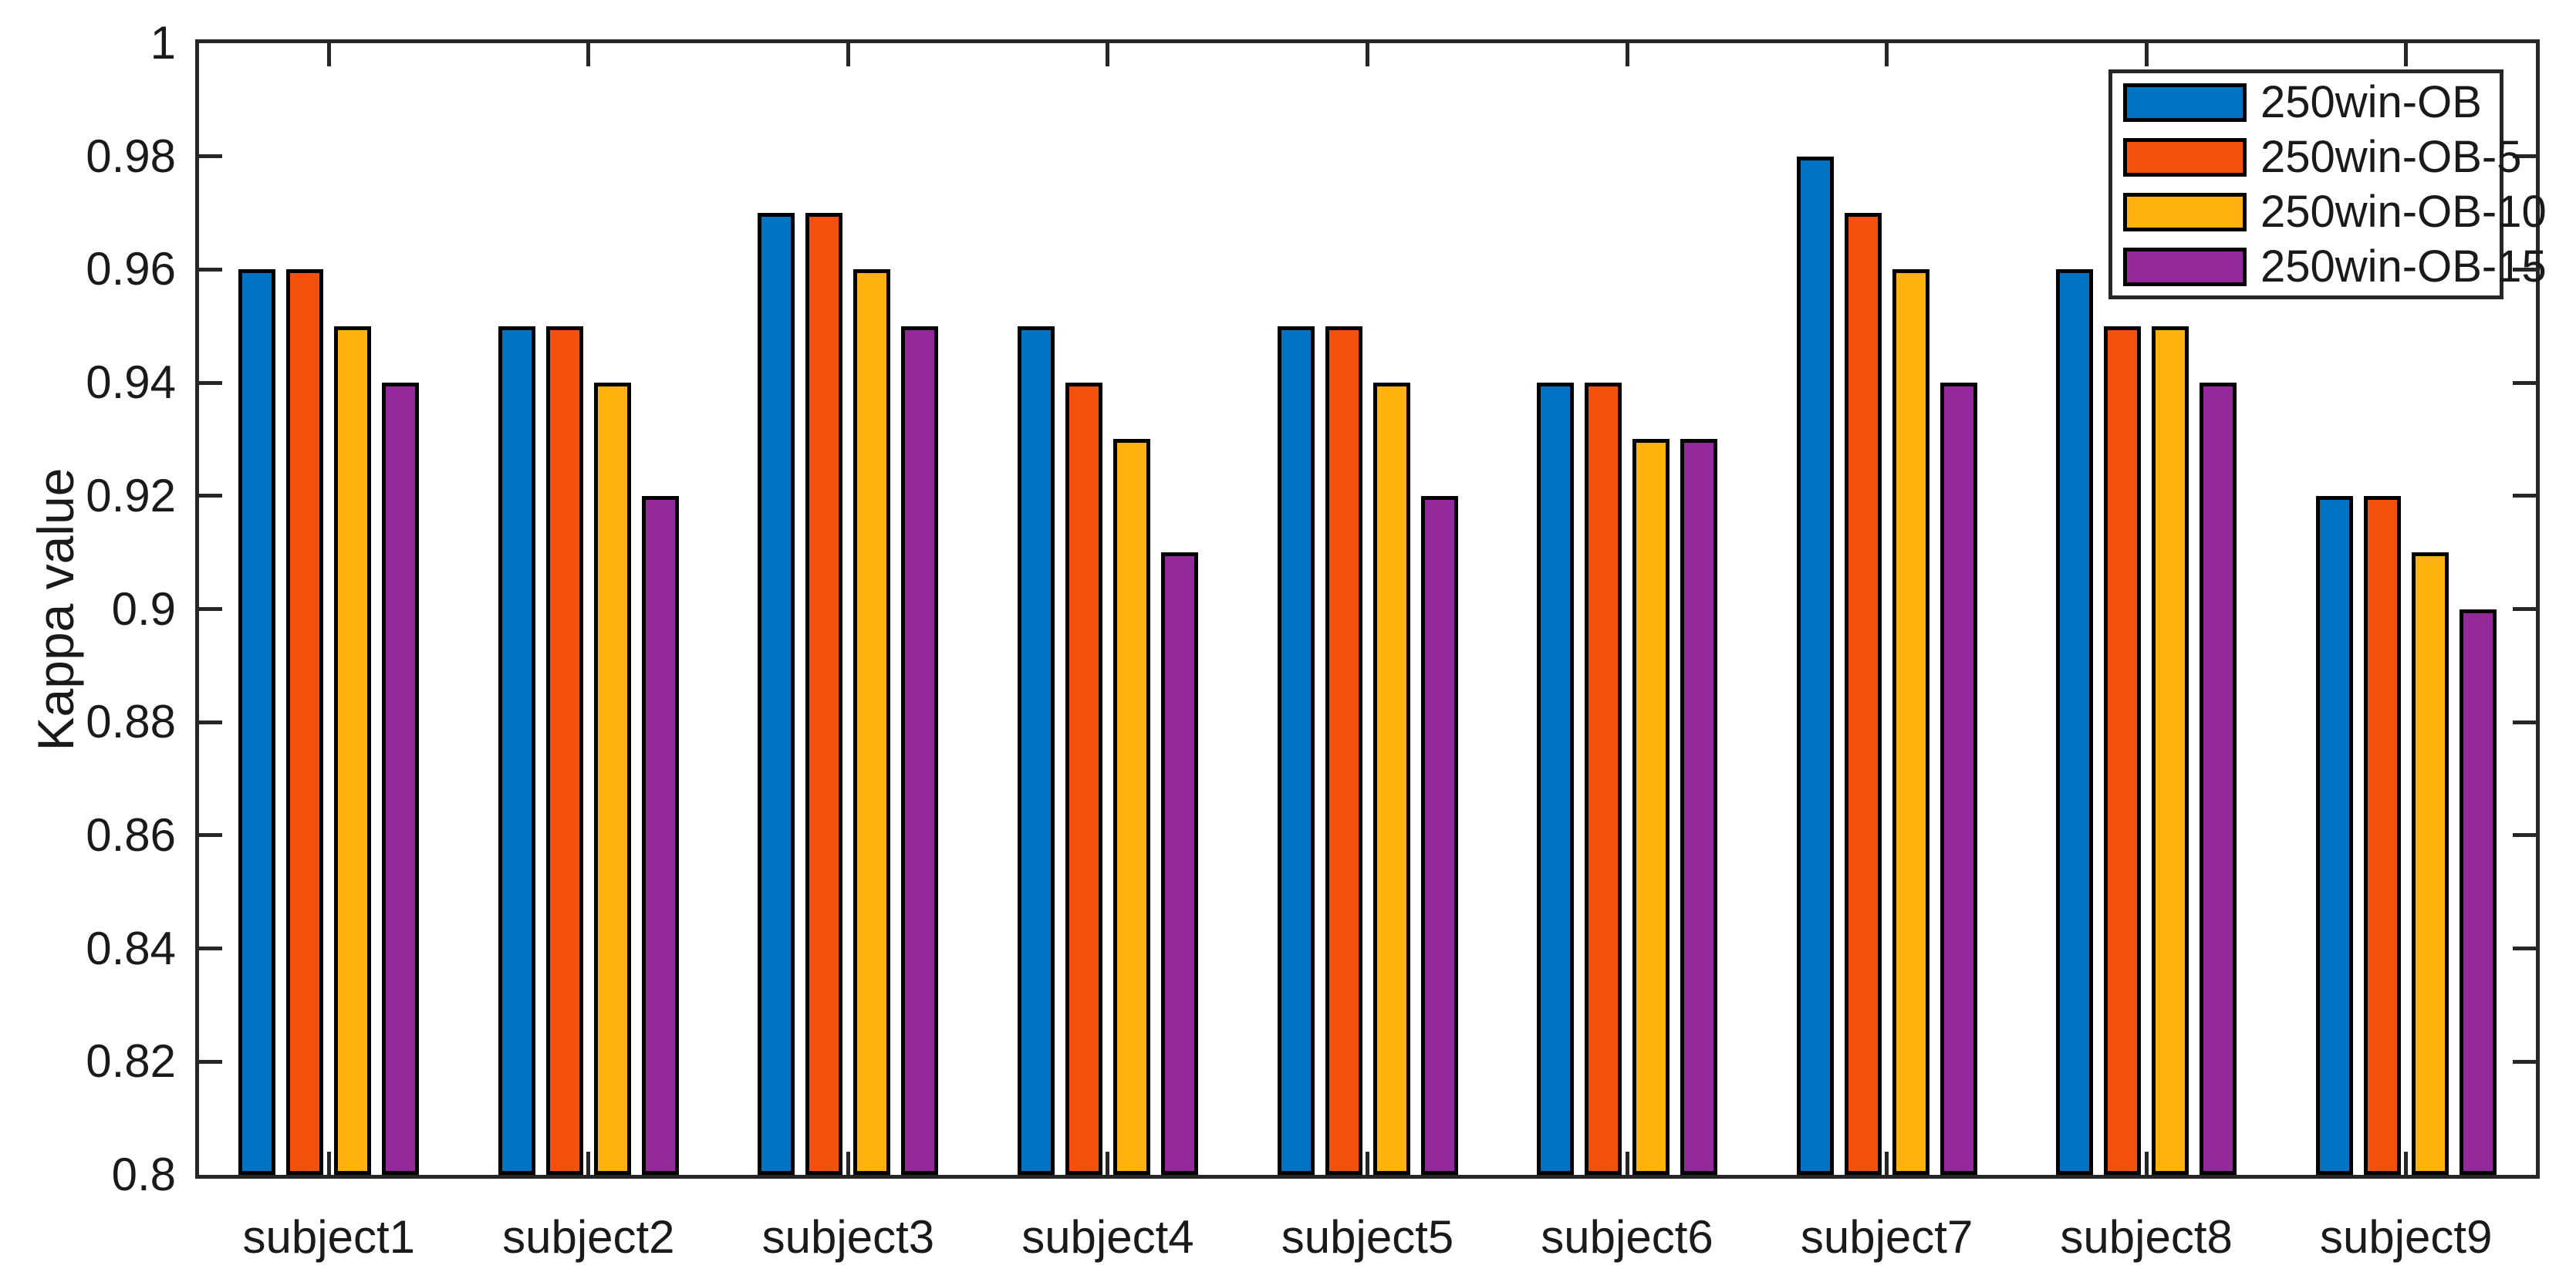 The width and height of the screenshot is (2576, 1279). I want to click on y-tick-label: 0.82, so click(131, 1061).